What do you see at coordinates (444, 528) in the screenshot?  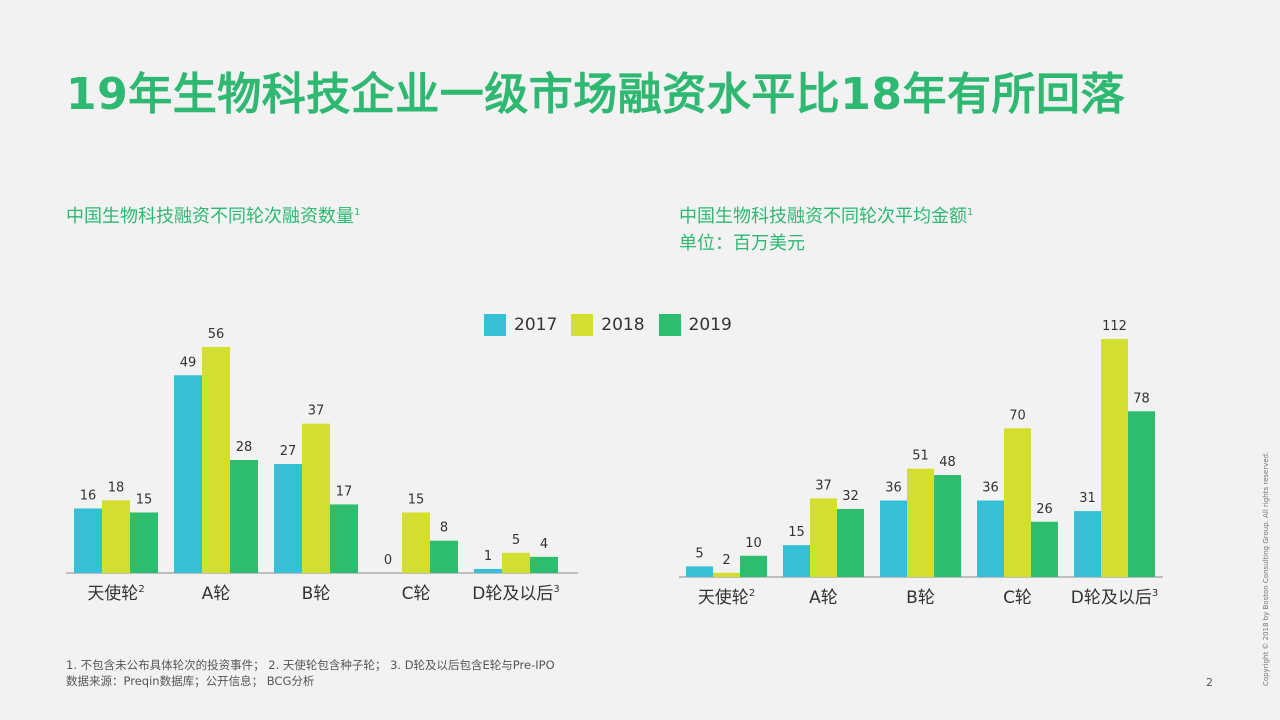 I see `data-label-2019-3: 8` at bounding box center [444, 528].